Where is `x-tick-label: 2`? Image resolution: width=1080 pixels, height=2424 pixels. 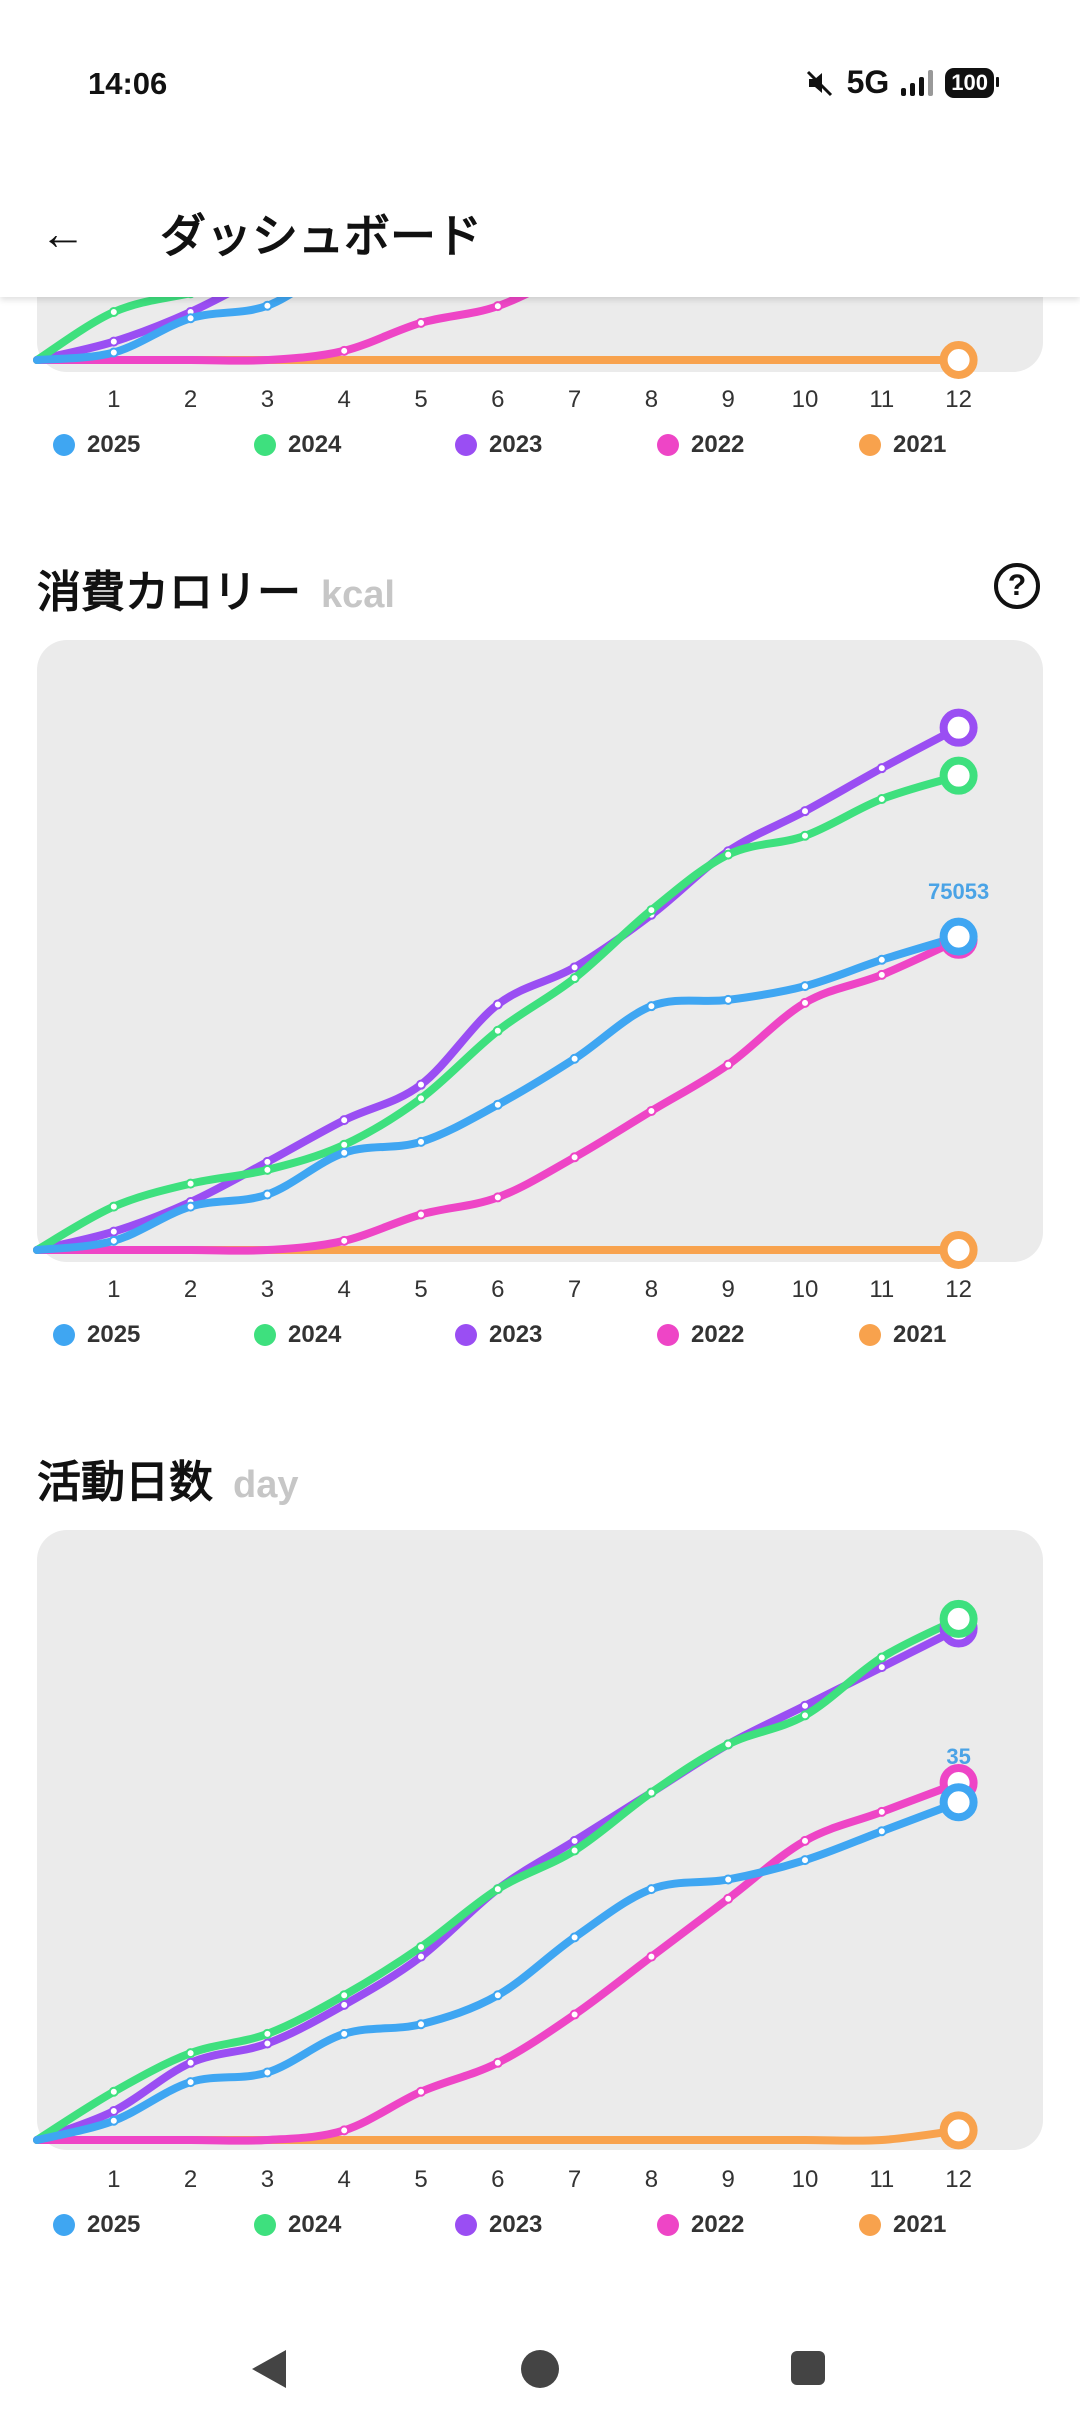 x-tick-label: 2 is located at coordinates (190, 2179).